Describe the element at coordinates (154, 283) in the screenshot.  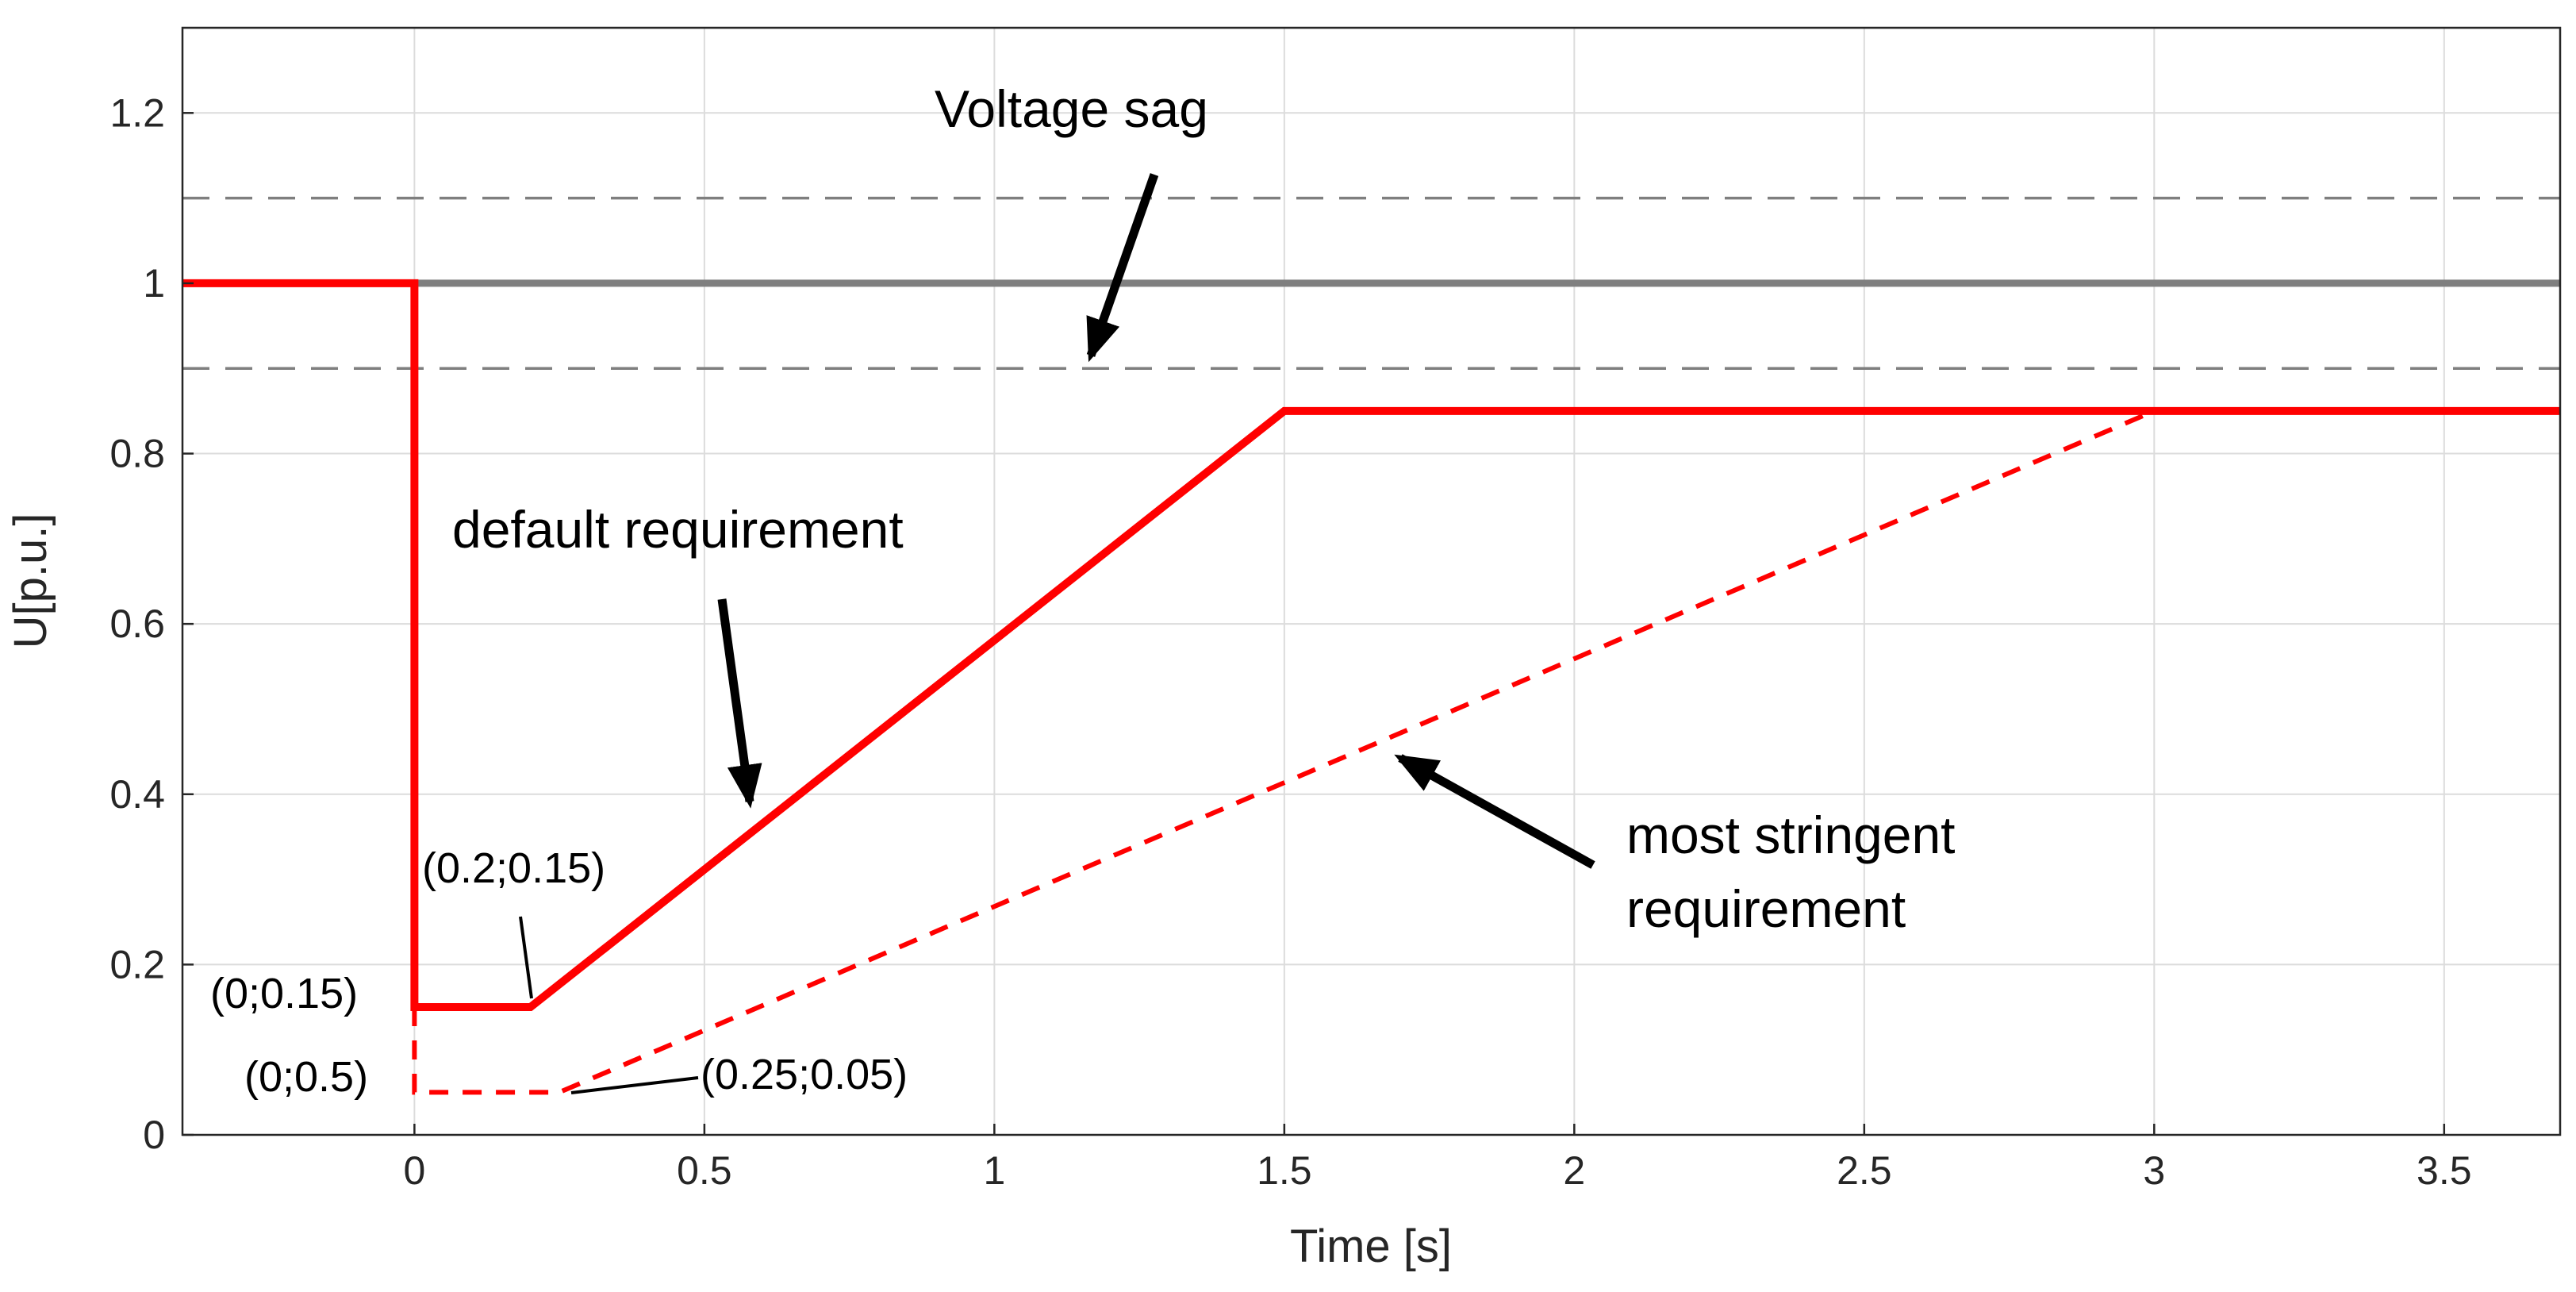
I see `y-tick-label: 1` at that location.